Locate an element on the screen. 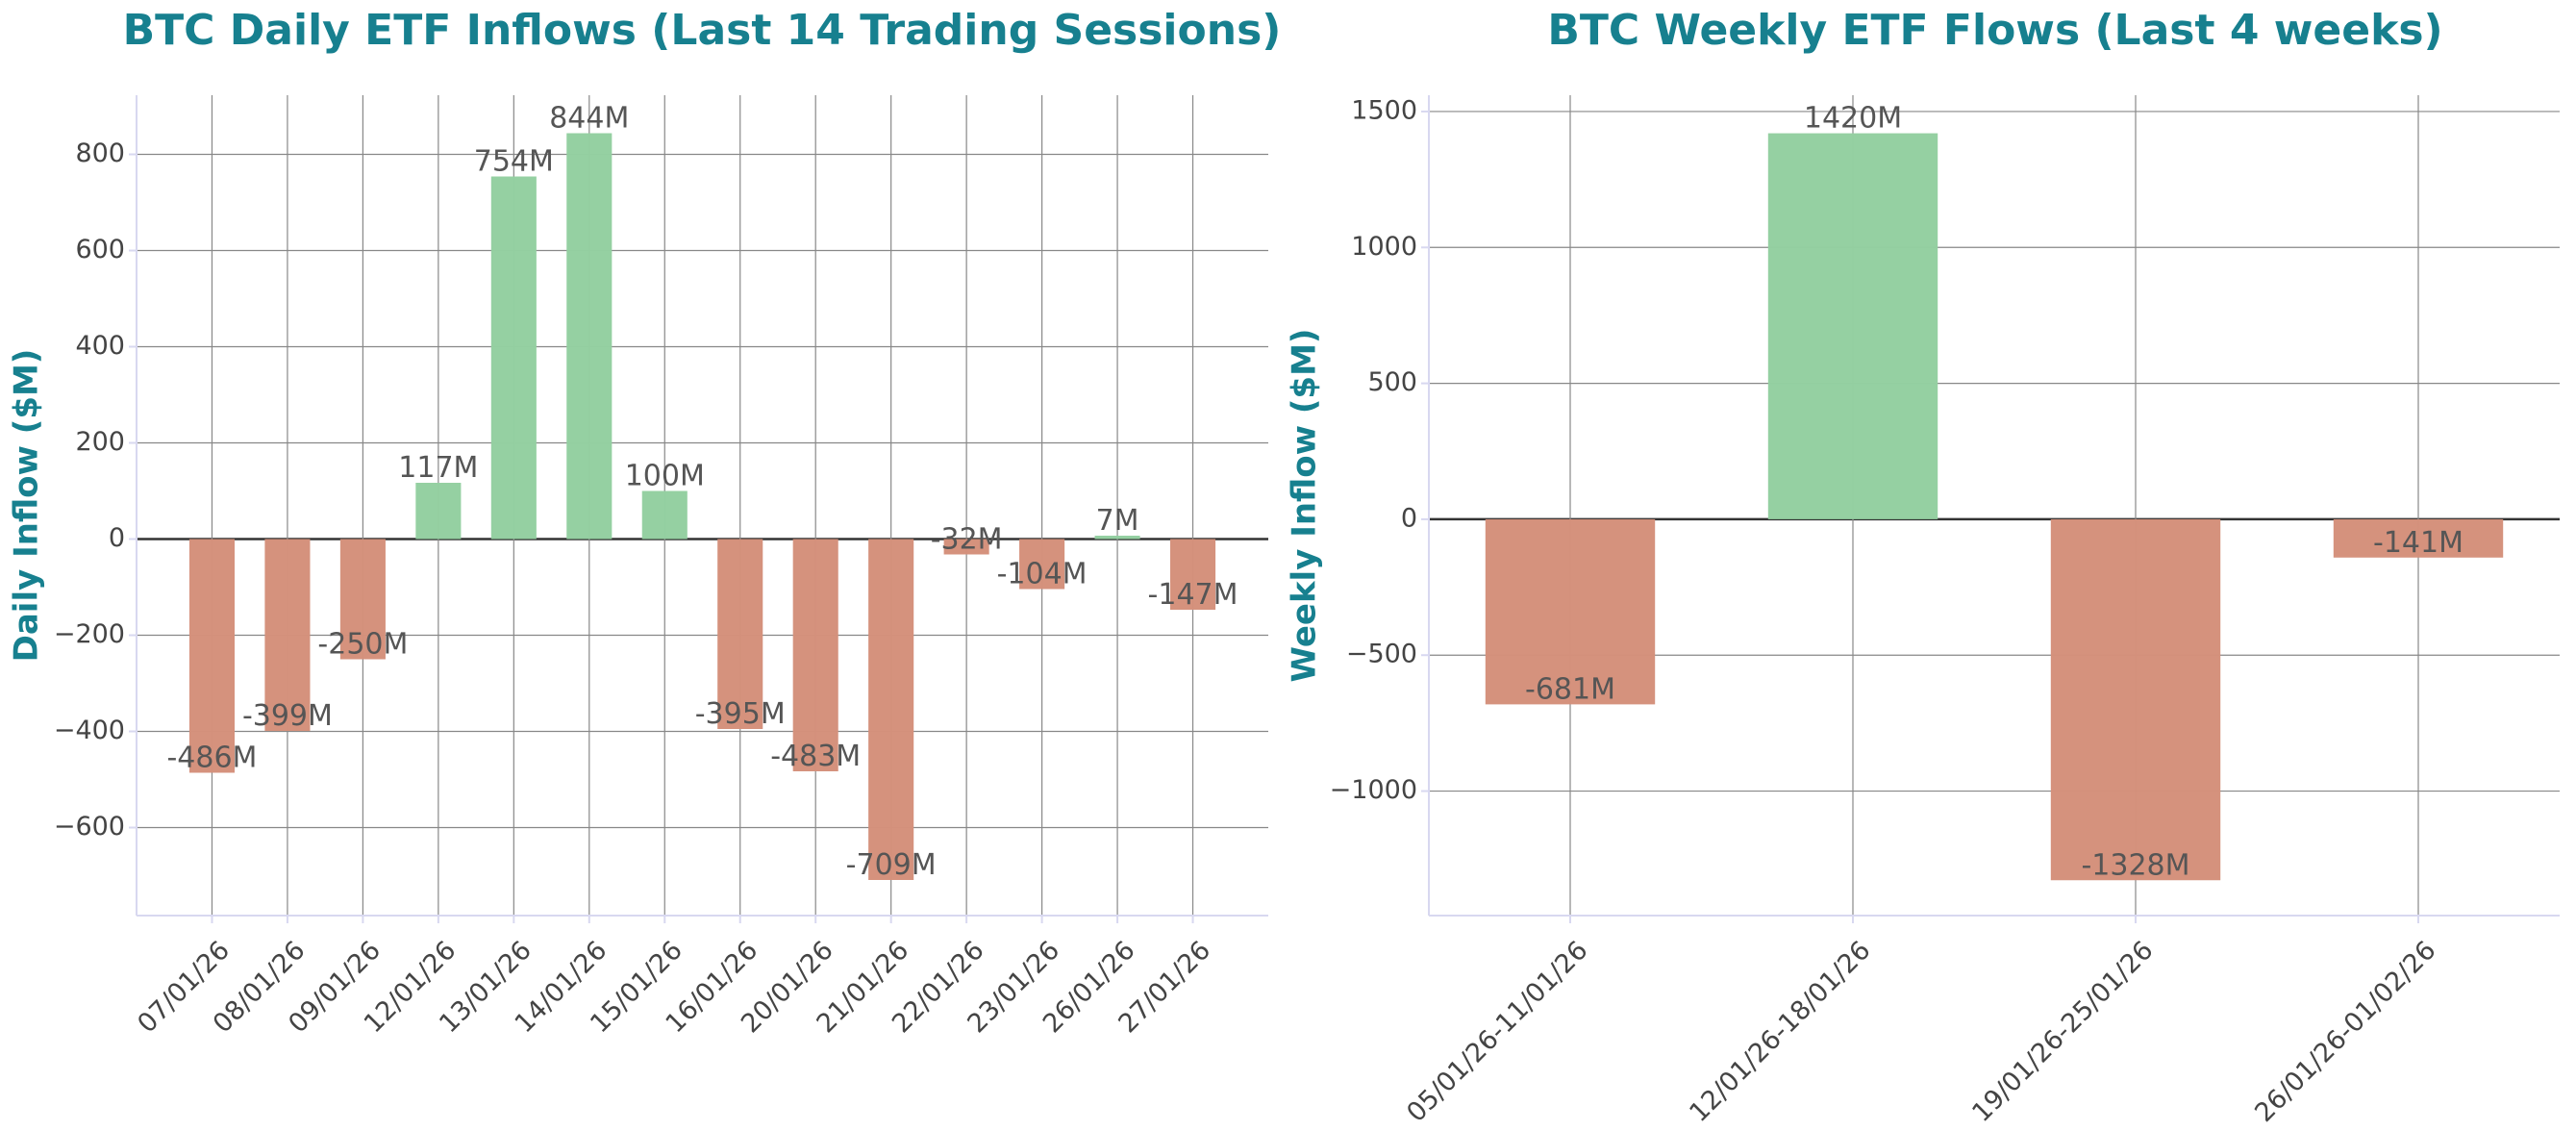  value-label: 100M is located at coordinates (665, 476).